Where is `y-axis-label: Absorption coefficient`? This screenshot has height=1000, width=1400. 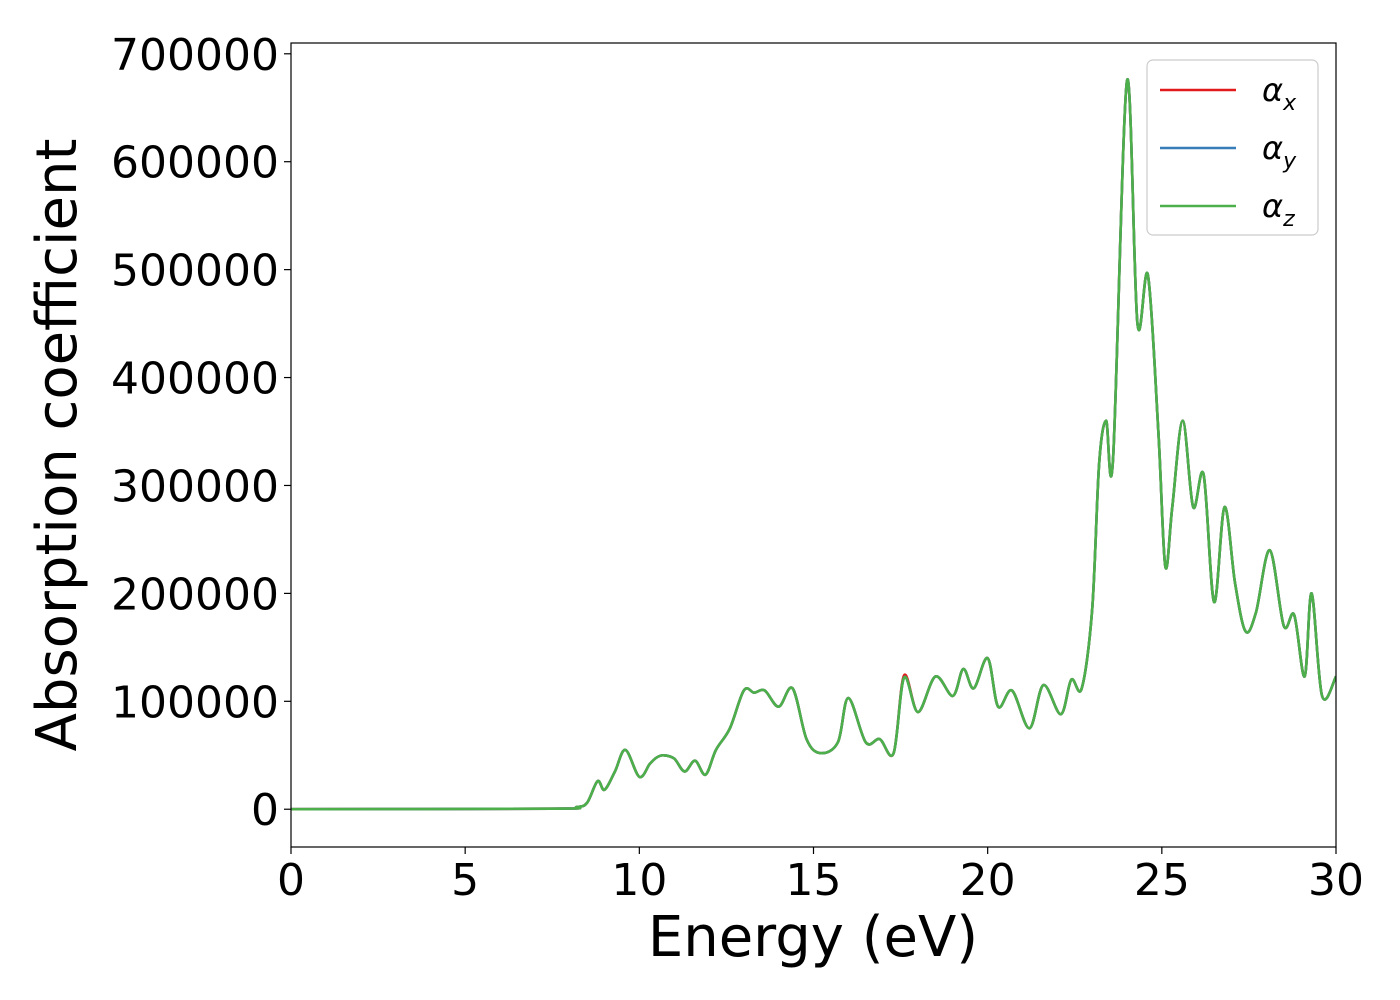
y-axis-label: Absorption coefficient is located at coordinates (57, 445).